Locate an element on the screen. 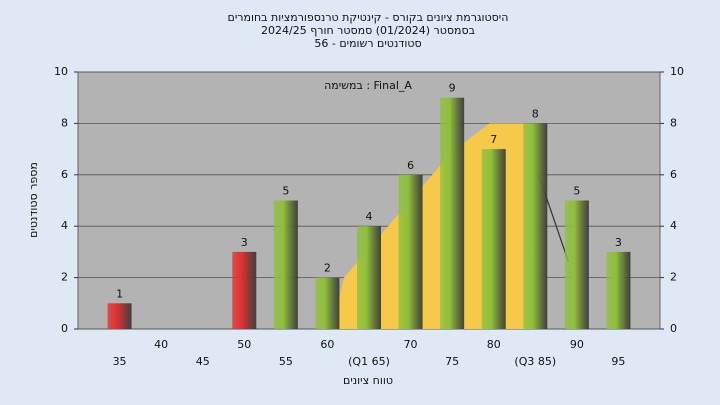  x-tick-label: 95 is located at coordinates (618, 361).